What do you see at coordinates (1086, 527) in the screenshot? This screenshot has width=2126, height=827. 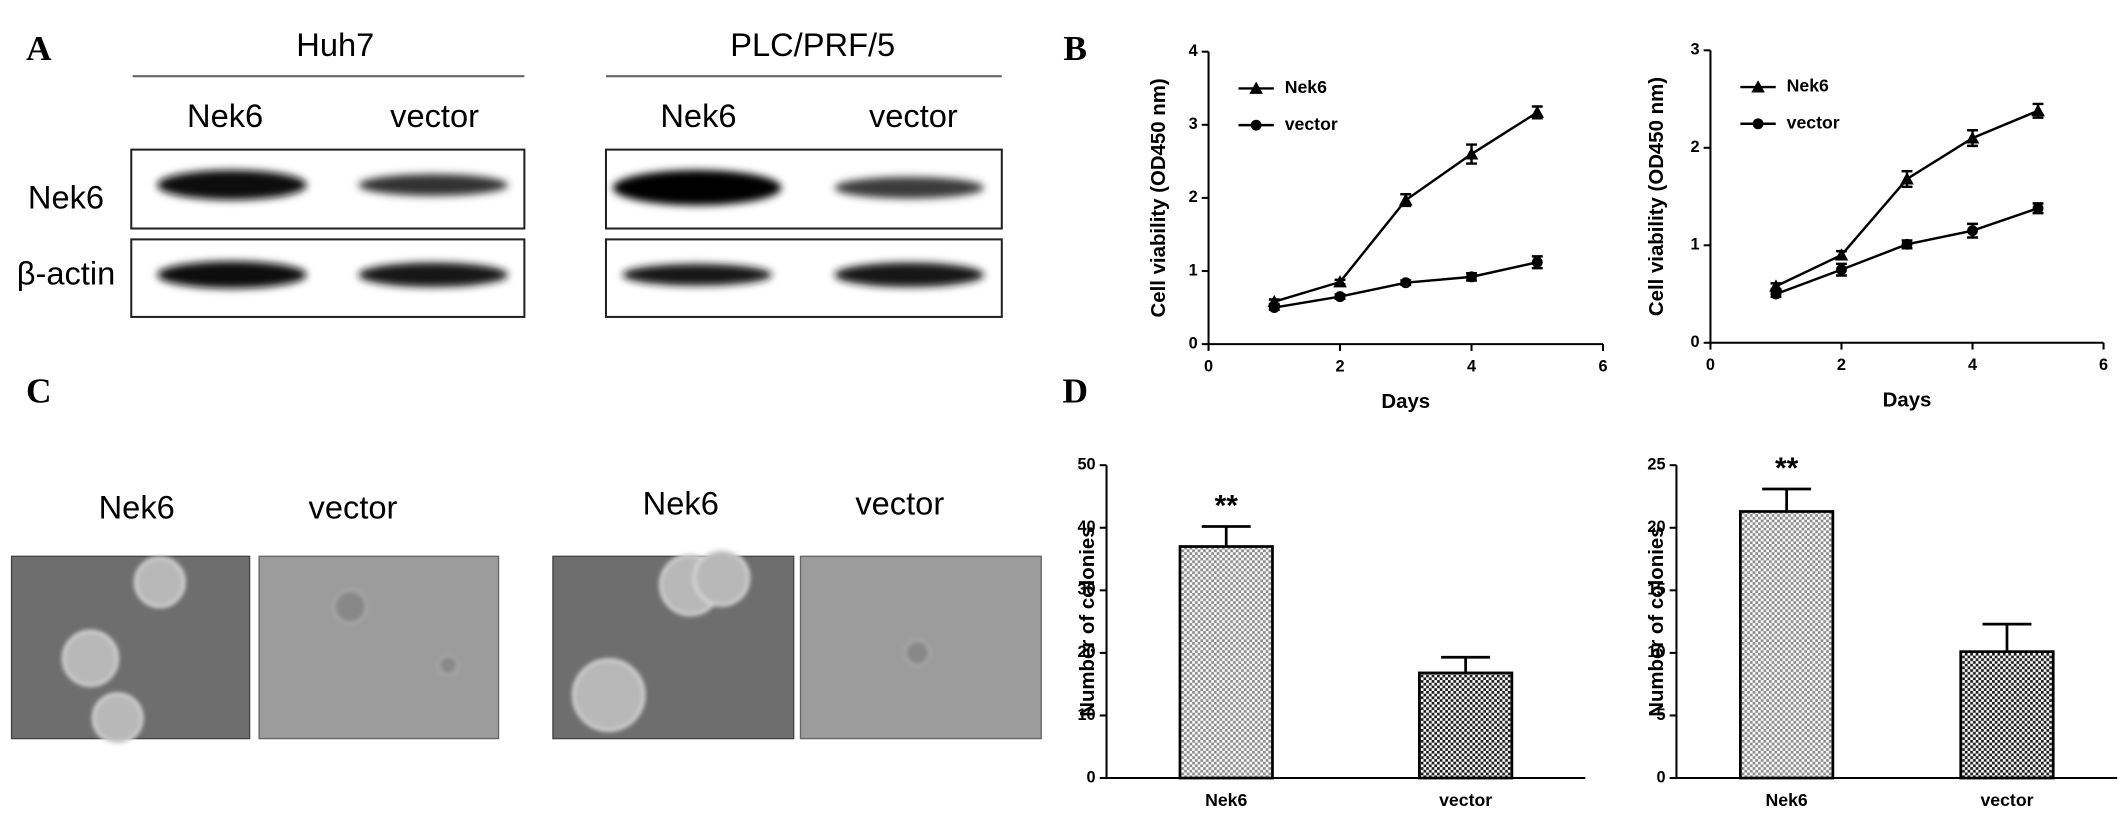 I see `y-tick-label: 40` at bounding box center [1086, 527].